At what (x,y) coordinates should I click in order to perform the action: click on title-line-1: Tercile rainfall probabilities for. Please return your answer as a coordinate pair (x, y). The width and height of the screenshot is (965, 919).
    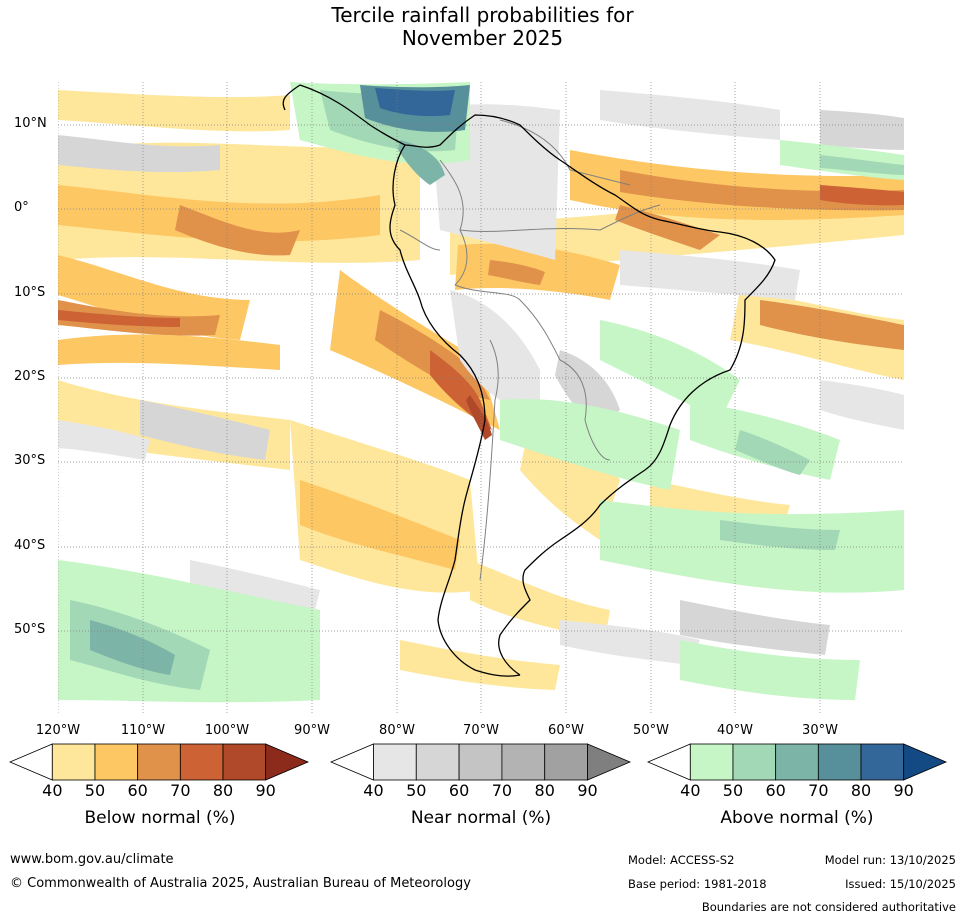
    Looking at the image, I should click on (482, 15).